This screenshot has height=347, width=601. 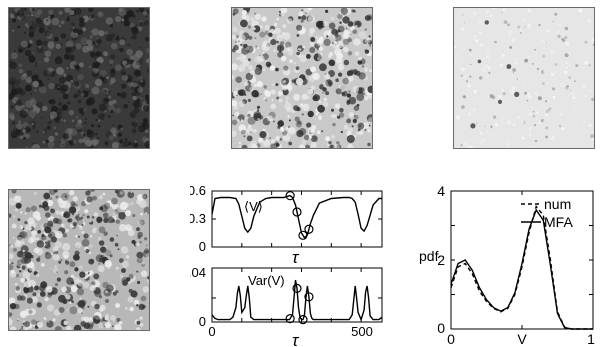 What do you see at coordinates (202, 321) in the screenshot?
I see `var-v-ytick-0: 0` at bounding box center [202, 321].